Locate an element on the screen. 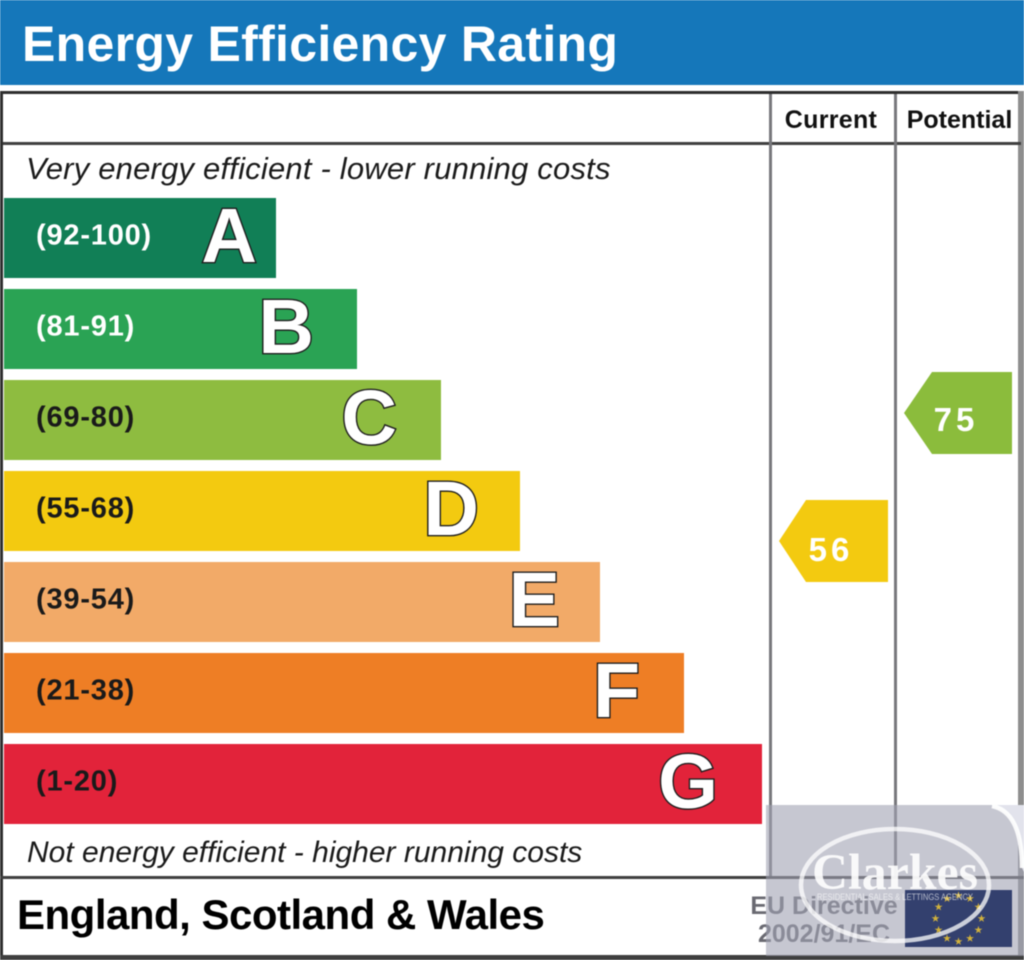 The height and width of the screenshot is (960, 1024). svg-text: 56 is located at coordinates (831, 549).